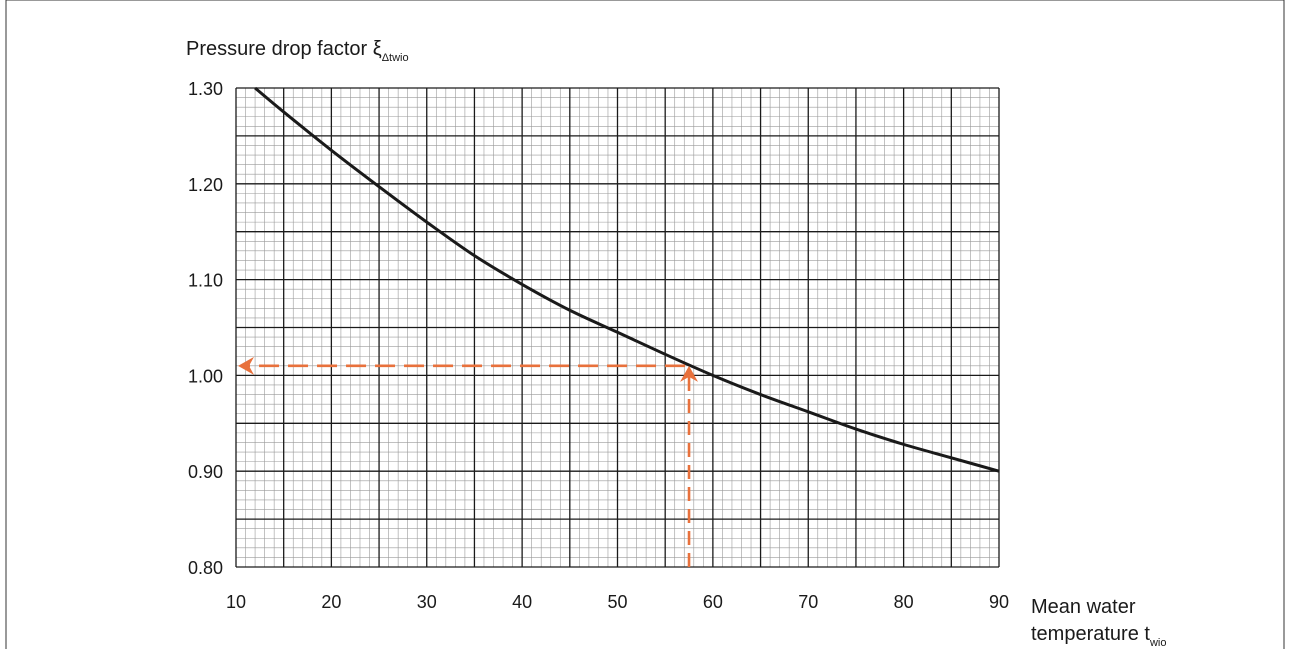 The height and width of the screenshot is (649, 1290). I want to click on x-tick-label: 70, so click(808, 602).